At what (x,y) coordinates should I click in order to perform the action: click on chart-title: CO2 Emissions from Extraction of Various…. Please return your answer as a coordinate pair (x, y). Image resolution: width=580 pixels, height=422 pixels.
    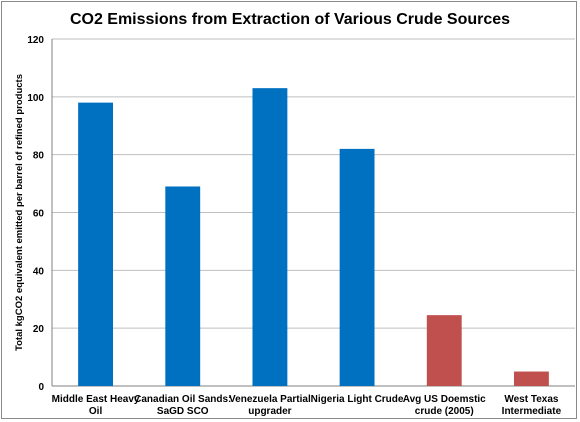
    Looking at the image, I should click on (290, 19).